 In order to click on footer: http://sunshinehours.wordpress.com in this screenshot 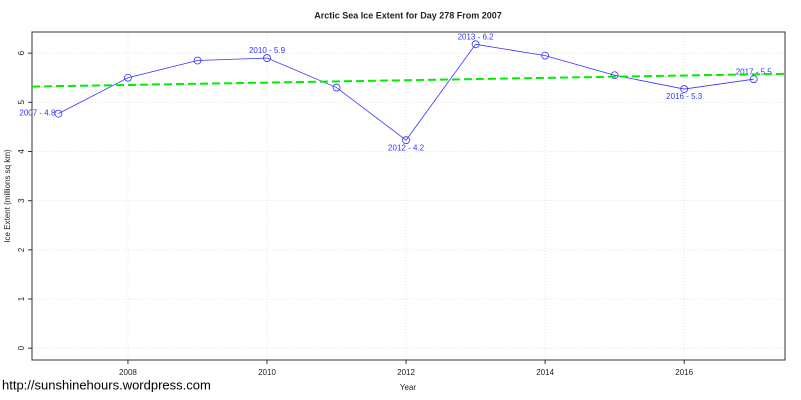, I will do `click(106, 384)`.